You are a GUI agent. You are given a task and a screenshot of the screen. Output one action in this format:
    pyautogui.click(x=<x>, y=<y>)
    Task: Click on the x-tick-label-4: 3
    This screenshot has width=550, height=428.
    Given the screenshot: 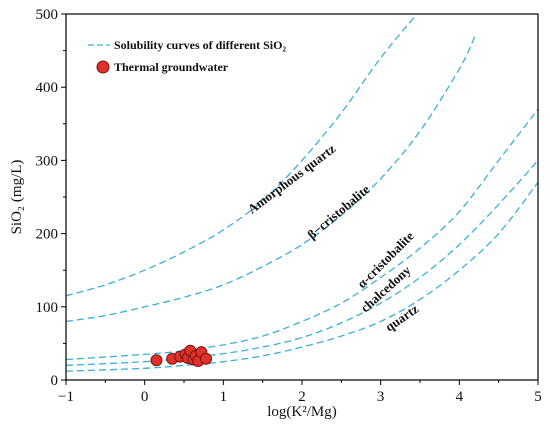 What is the action you would take?
    pyautogui.click(x=381, y=397)
    